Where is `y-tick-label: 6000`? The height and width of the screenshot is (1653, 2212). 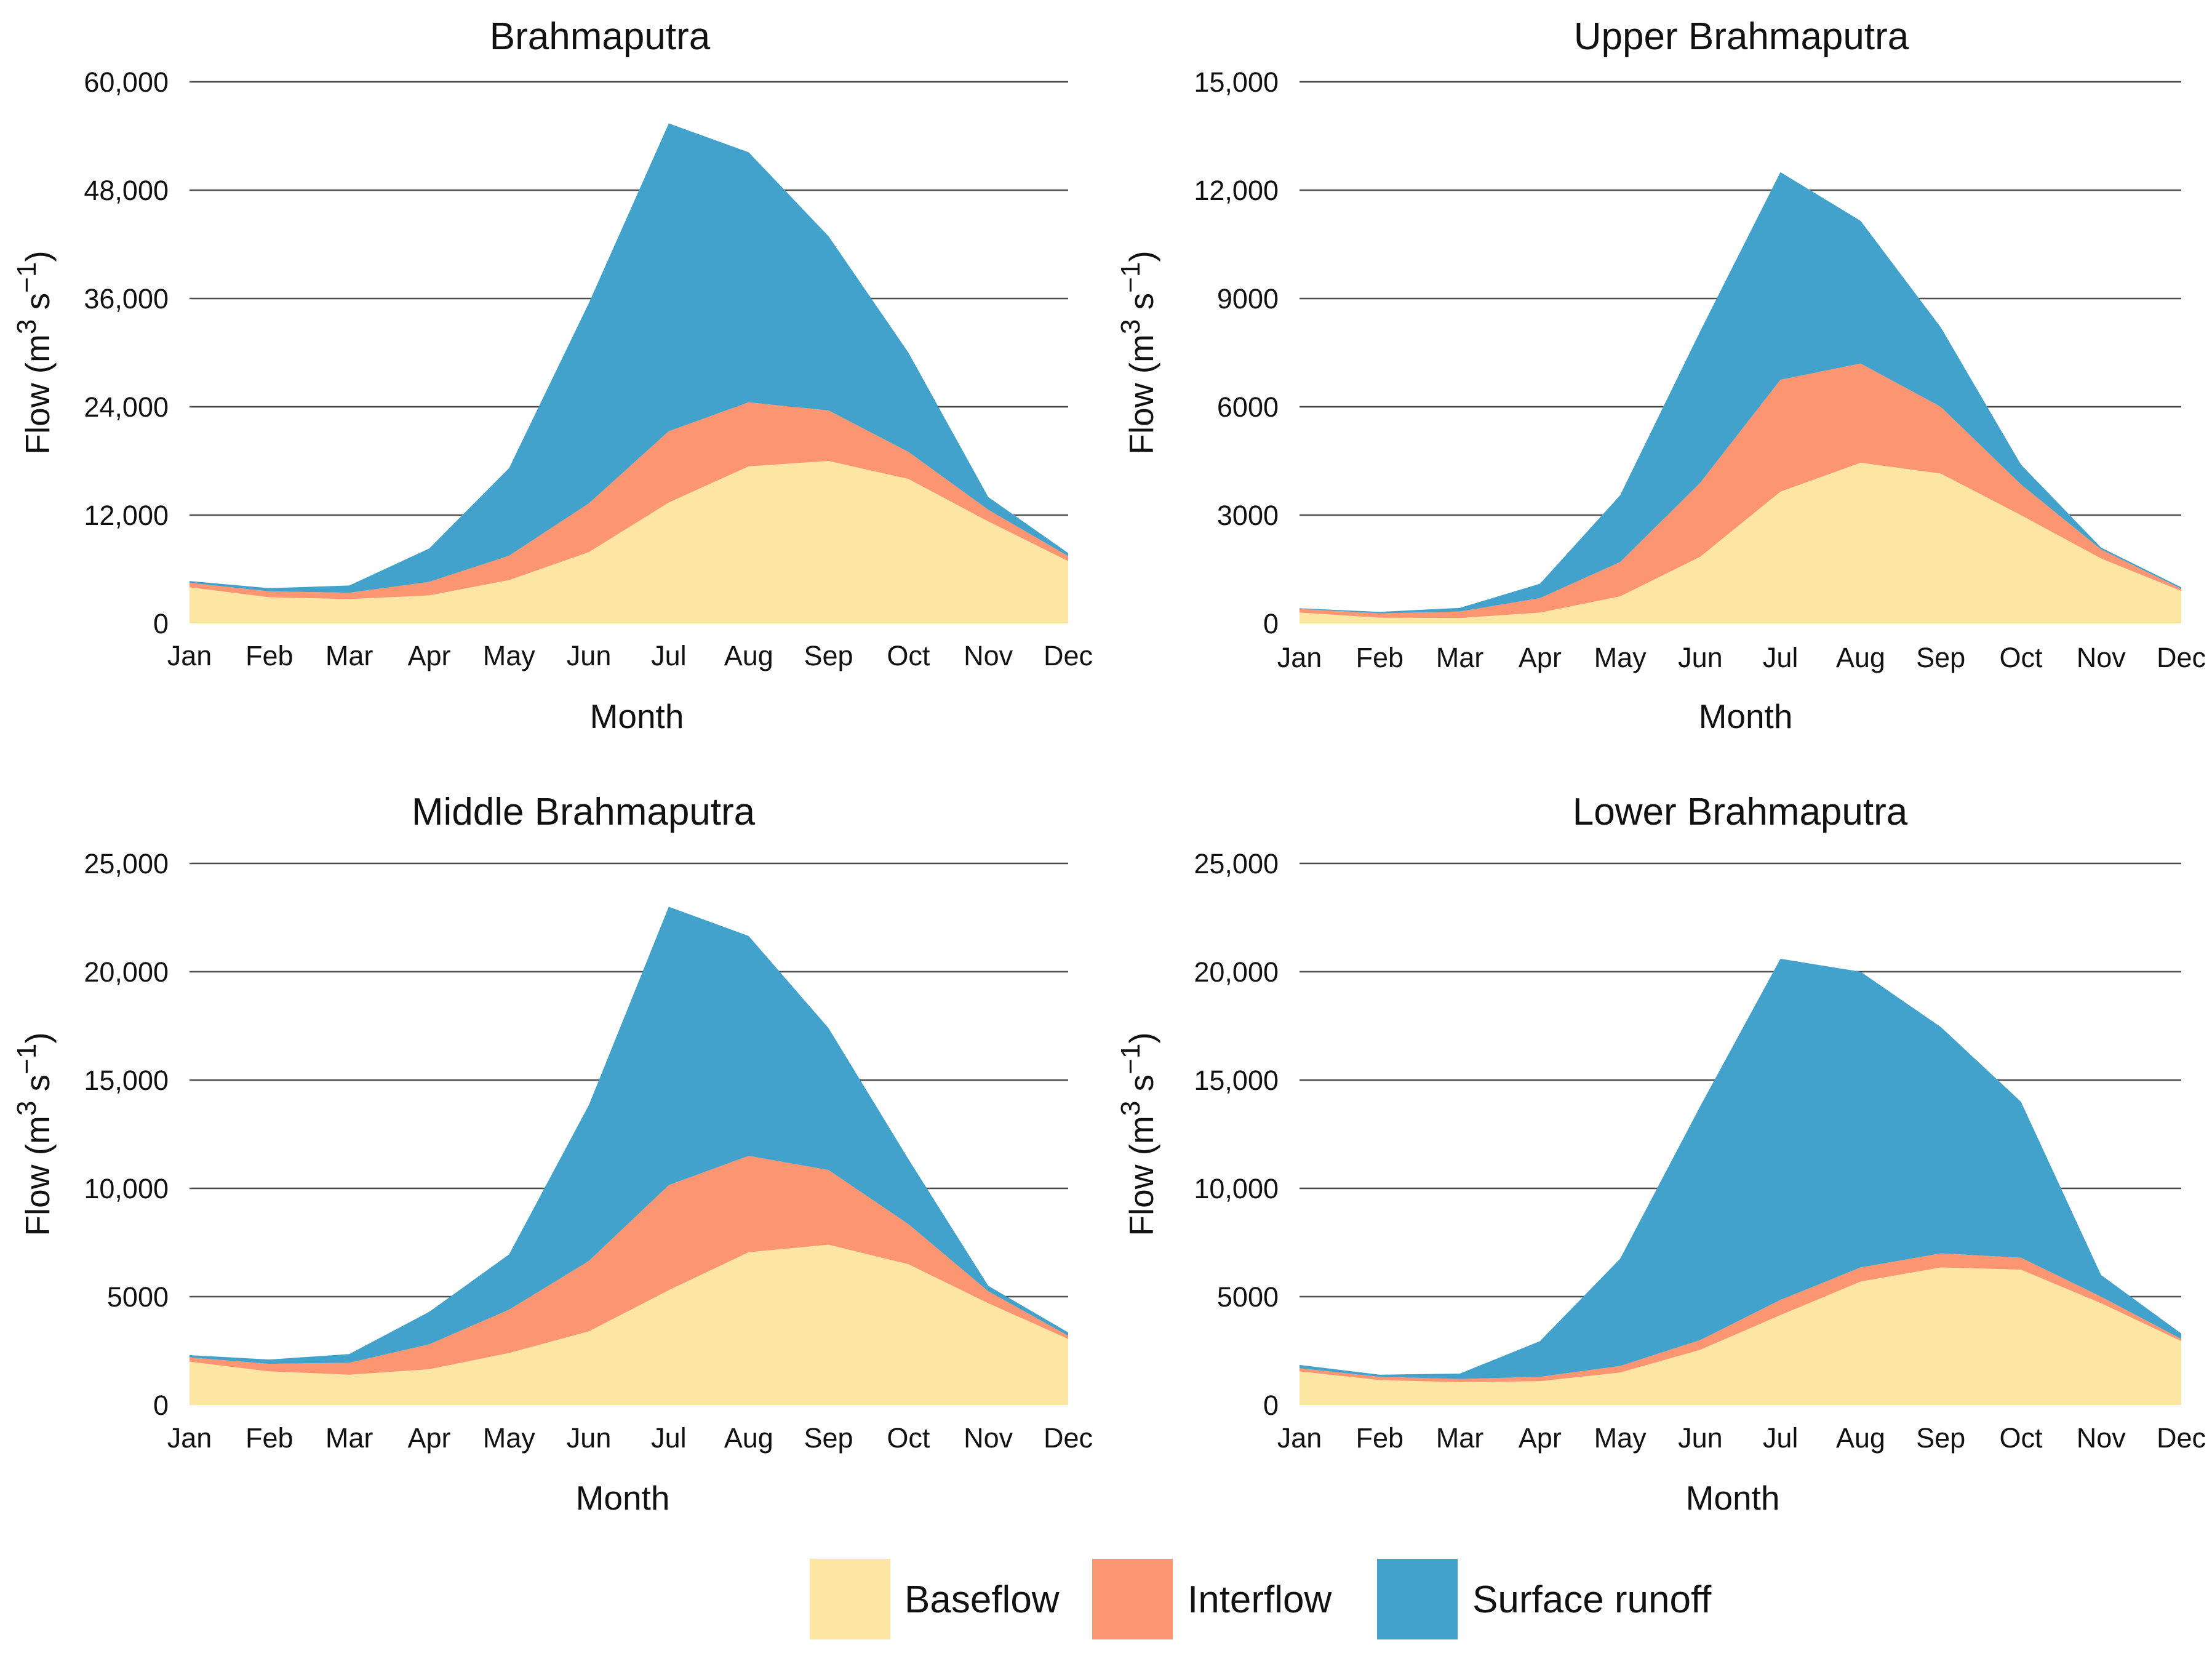
y-tick-label: 6000 is located at coordinates (1248, 407).